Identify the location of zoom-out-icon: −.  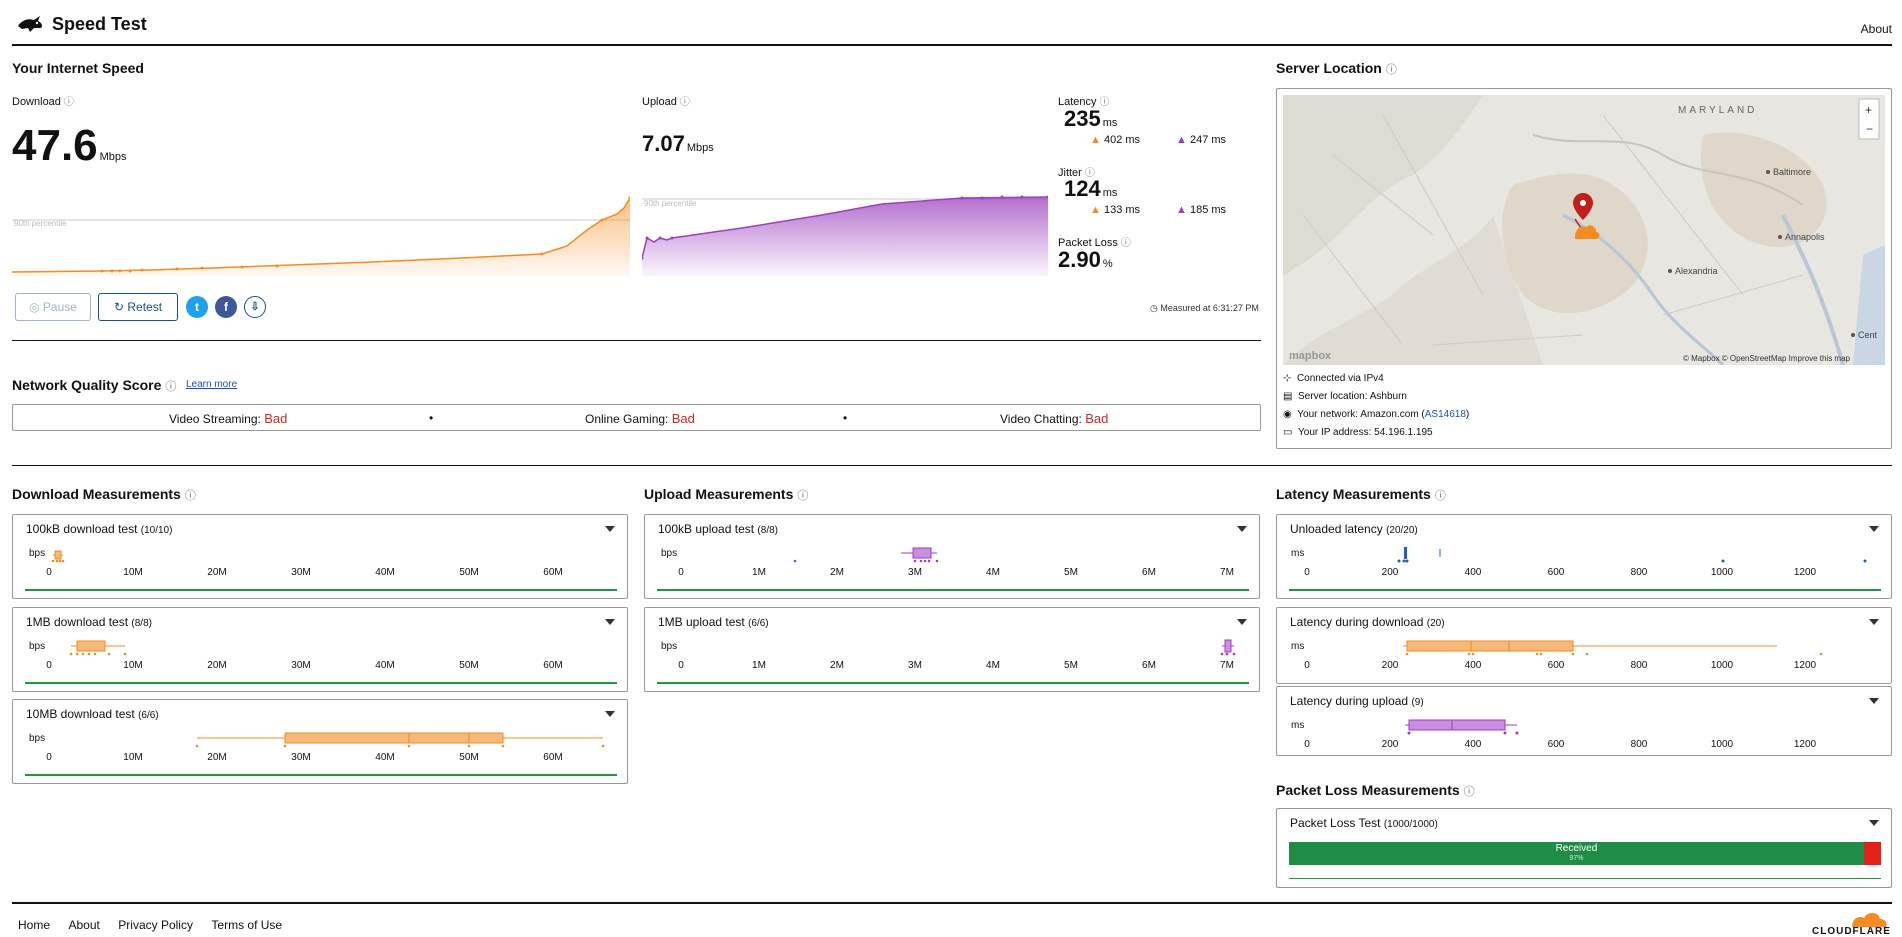
(1869, 129).